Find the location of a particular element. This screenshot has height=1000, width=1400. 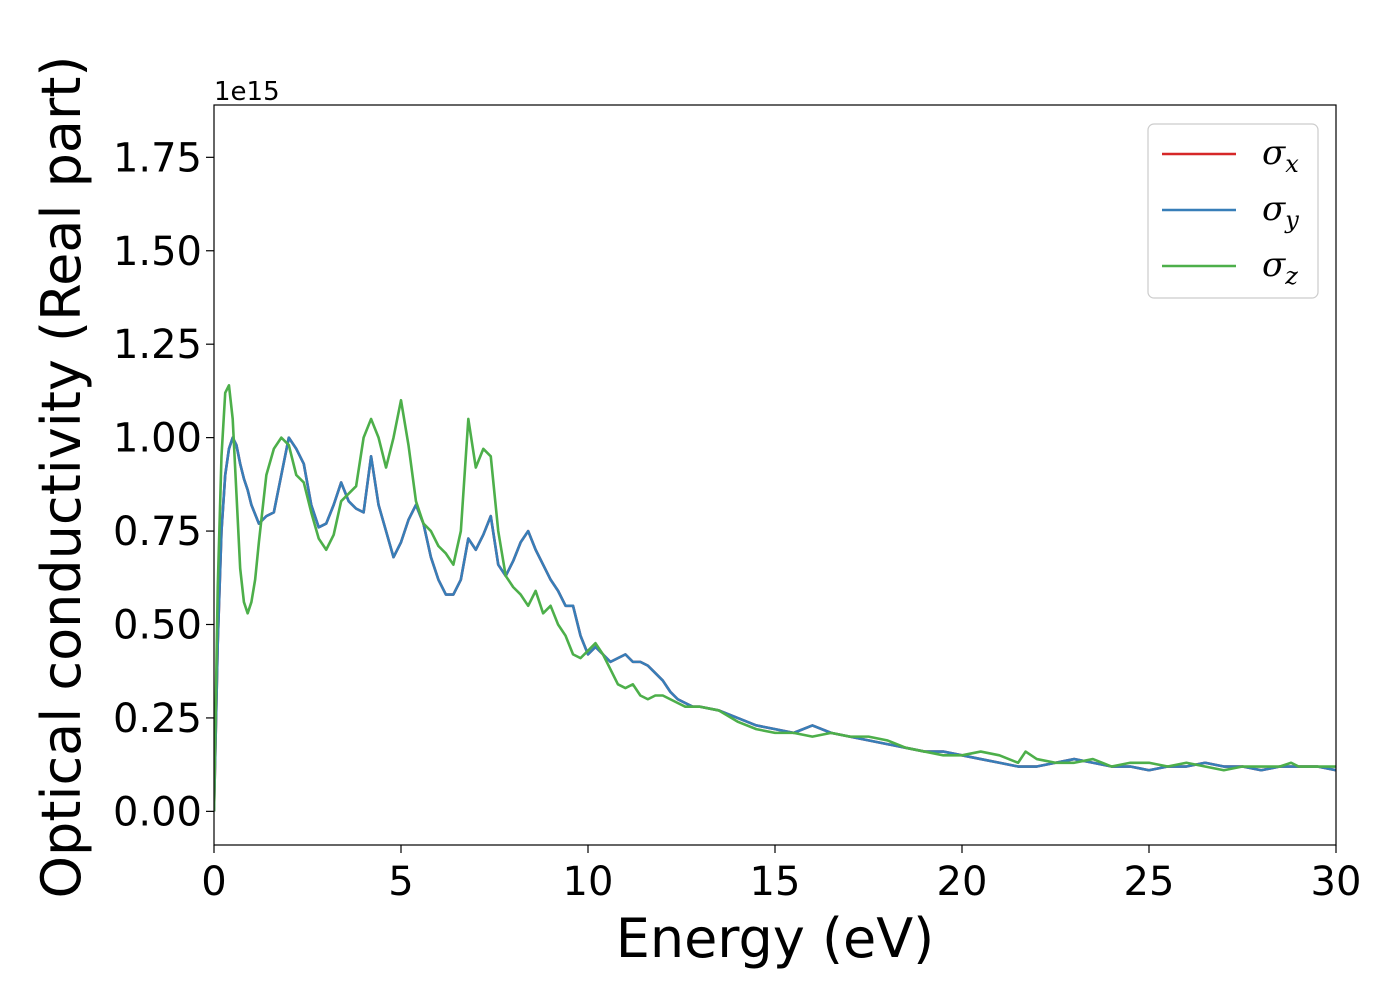

y-axis-title: Optical conductivity (Real part) is located at coordinates (61, 477).